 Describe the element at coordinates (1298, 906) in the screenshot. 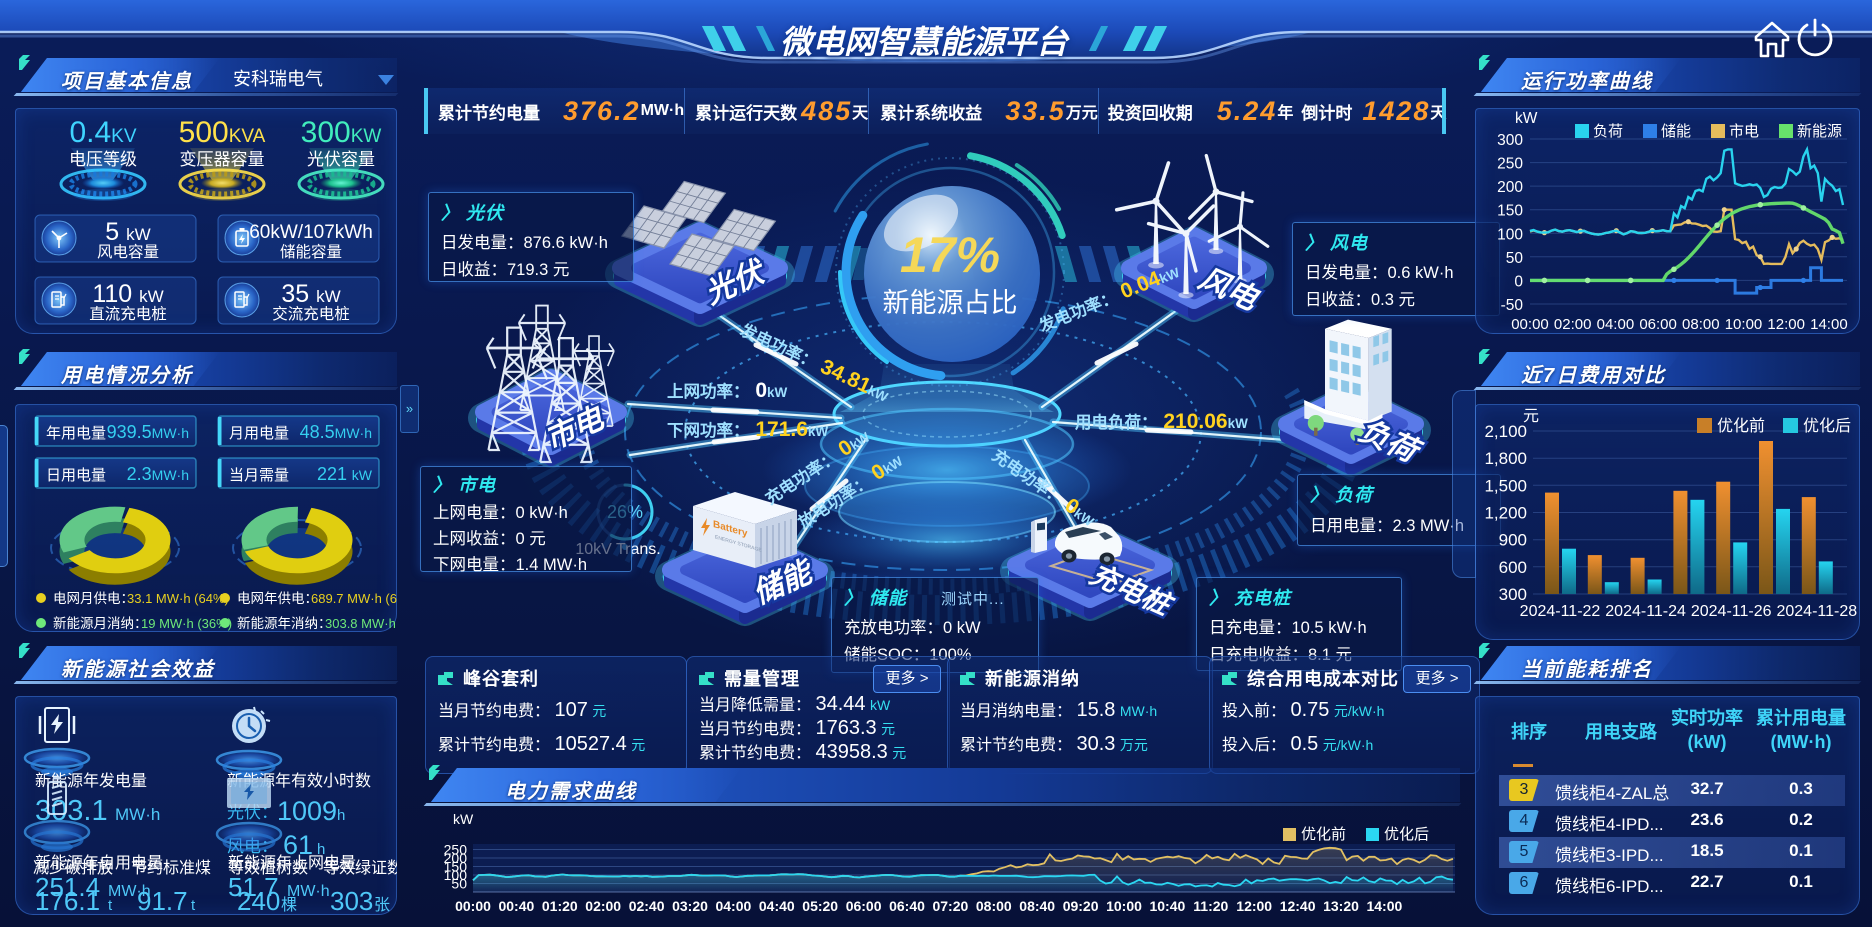

I see `svg-text: 12:40` at that location.